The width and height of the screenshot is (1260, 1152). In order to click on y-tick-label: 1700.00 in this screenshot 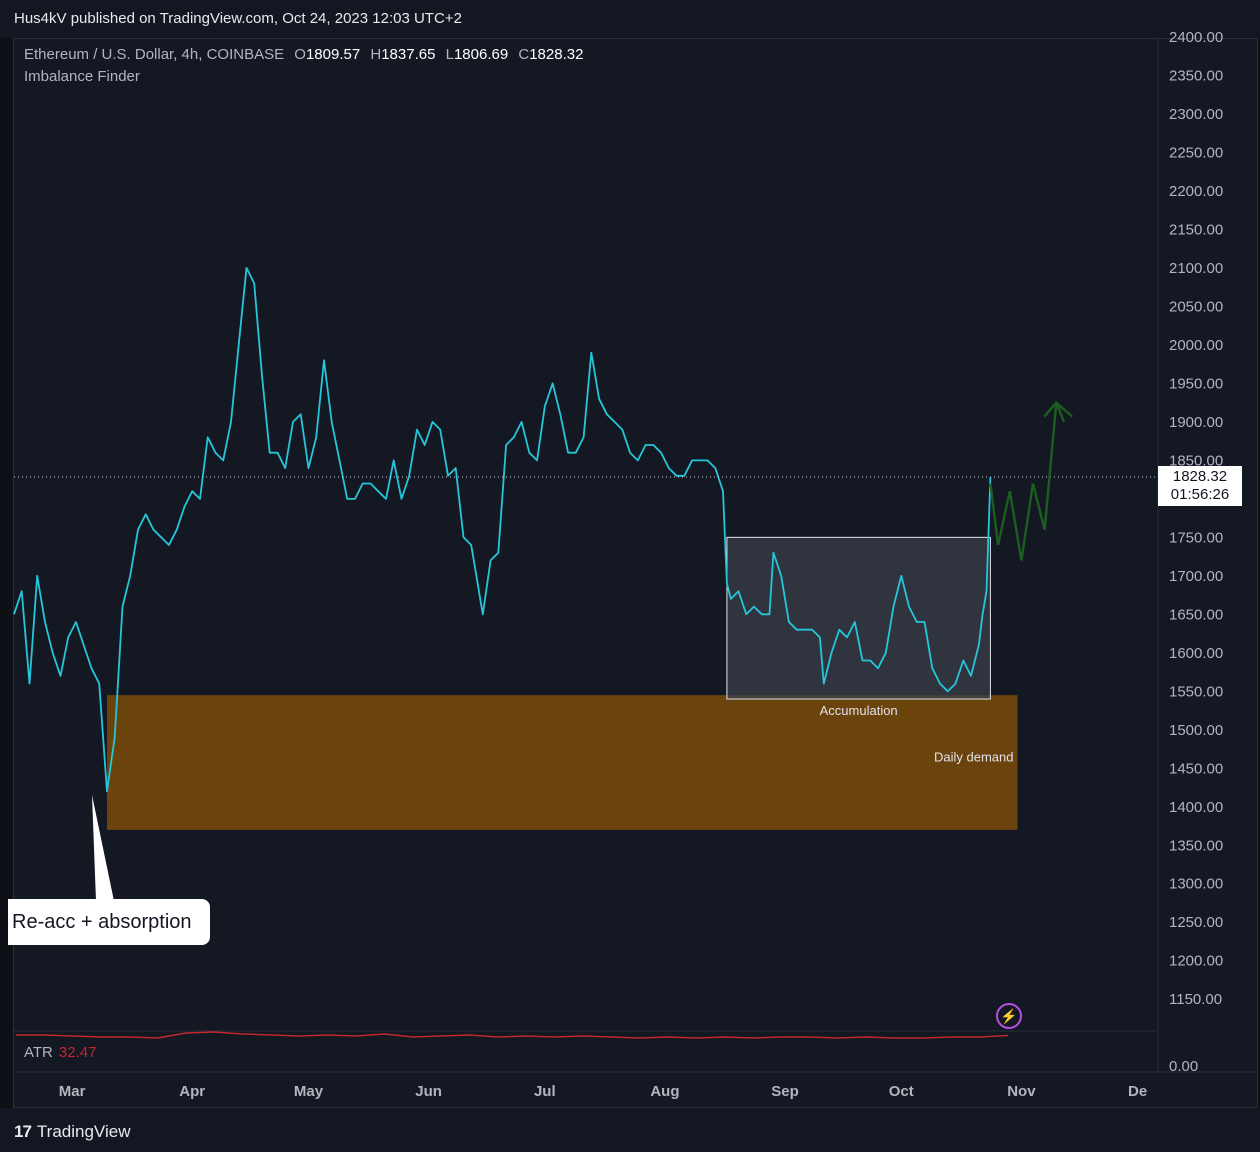, I will do `click(1196, 576)`.